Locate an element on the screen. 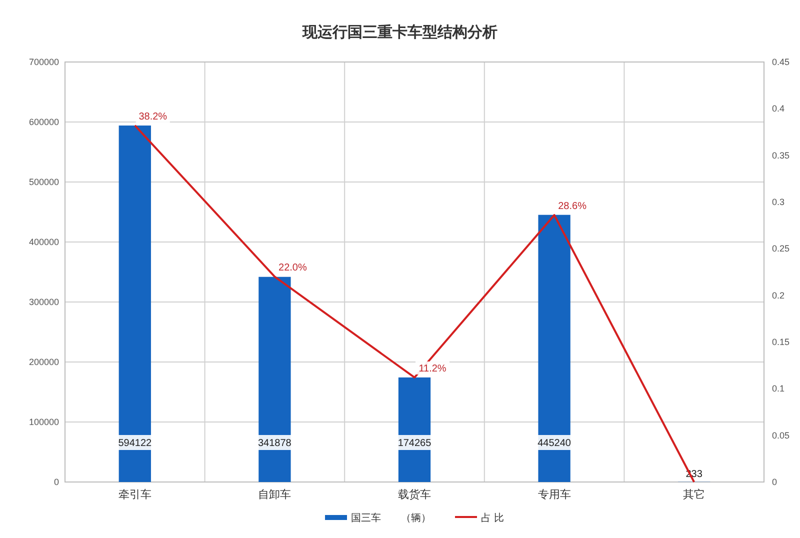 Image resolution: width=800 pixels, height=538 pixels. y2-tick-label: 0.05 is located at coordinates (781, 435).